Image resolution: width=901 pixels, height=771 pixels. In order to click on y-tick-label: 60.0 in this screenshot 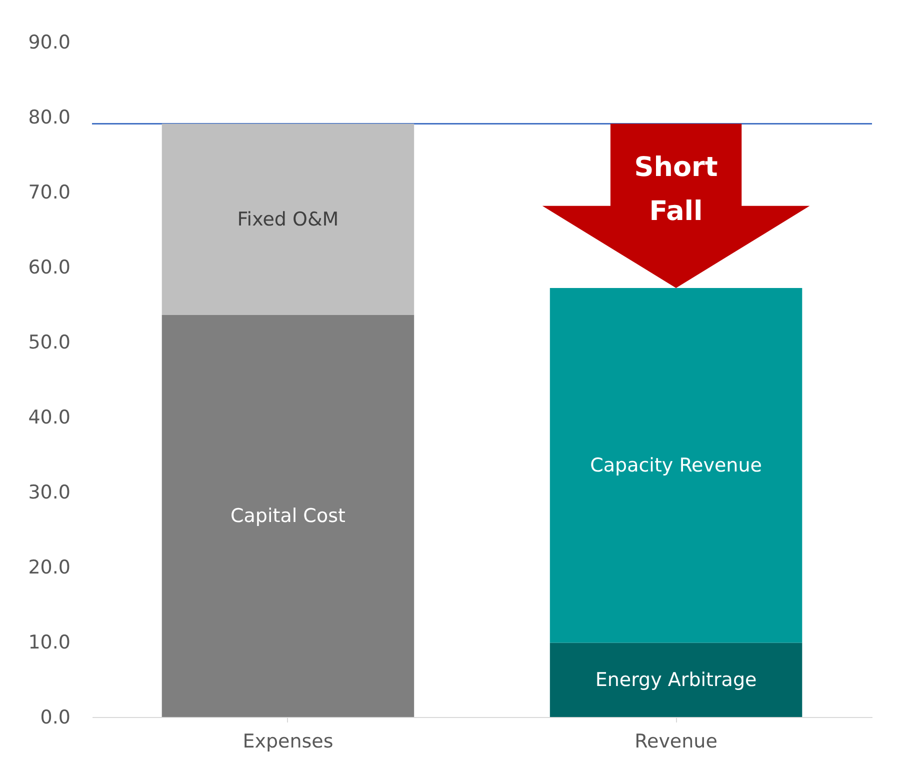, I will do `click(49, 267)`.